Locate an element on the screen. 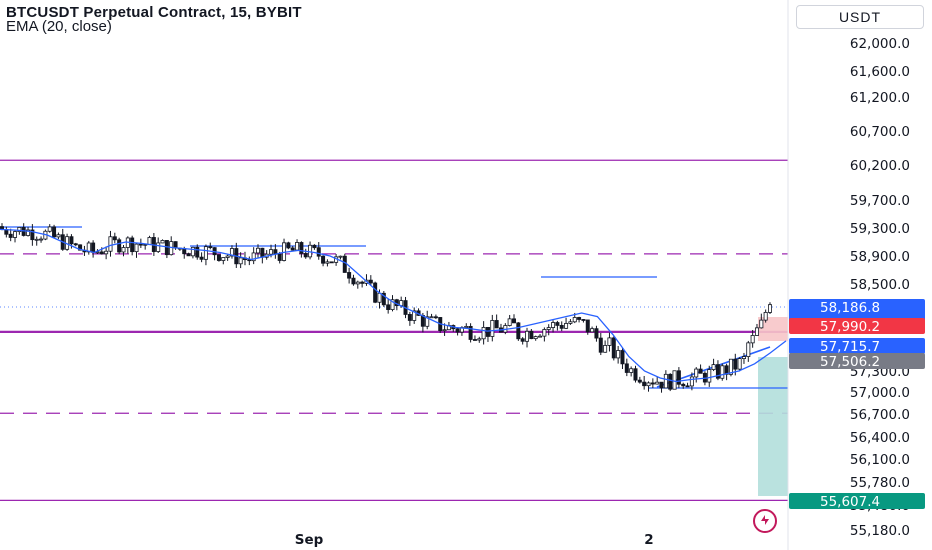 The width and height of the screenshot is (932, 550). price-tick-label: 57,000.0 is located at coordinates (880, 393).